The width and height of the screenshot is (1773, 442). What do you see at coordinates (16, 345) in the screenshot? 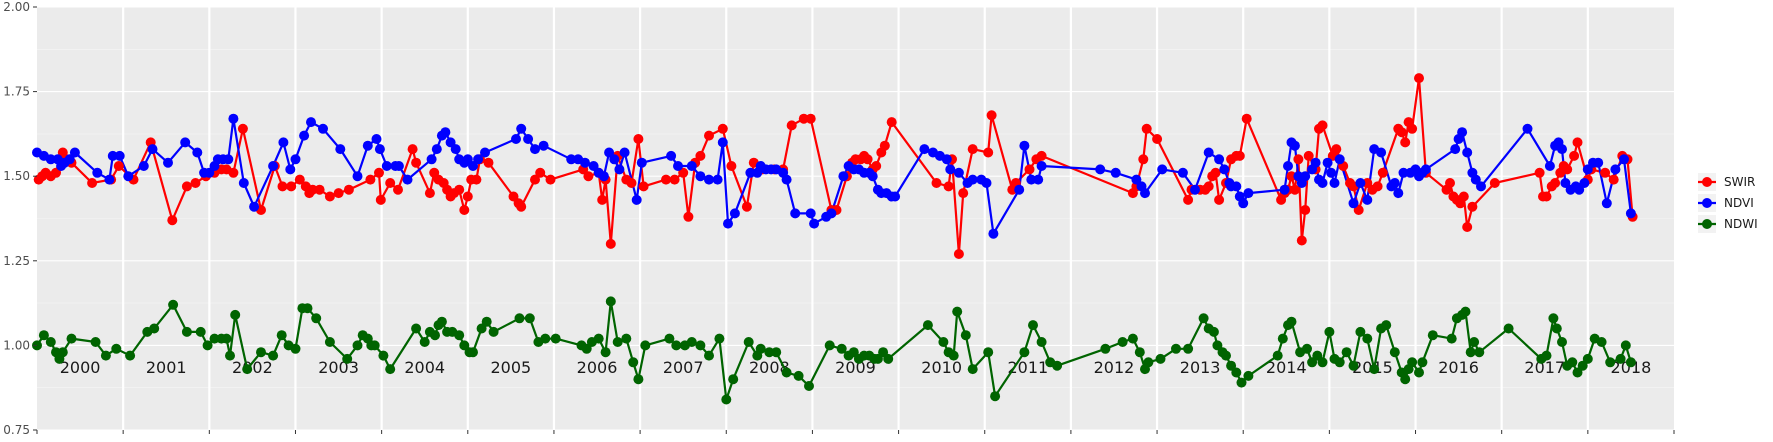
I see `y-tick-label: 1.00` at bounding box center [16, 345].